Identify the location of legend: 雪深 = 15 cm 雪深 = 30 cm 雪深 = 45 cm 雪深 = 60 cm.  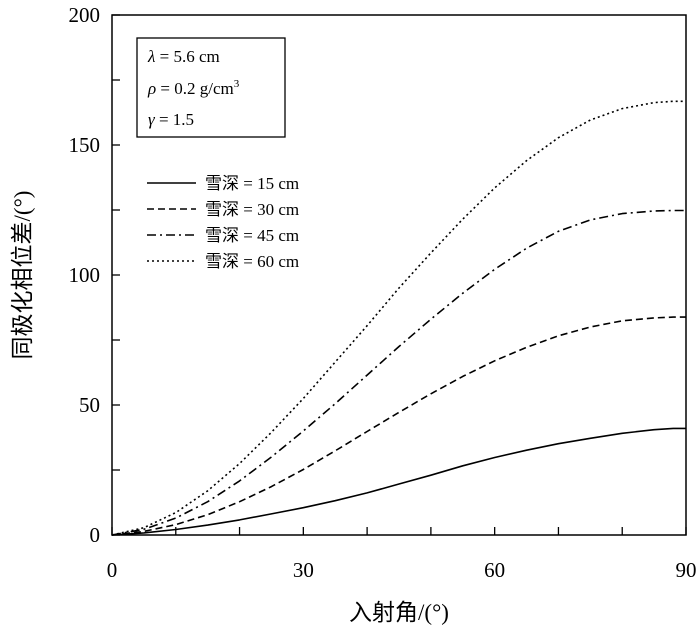
(223, 222).